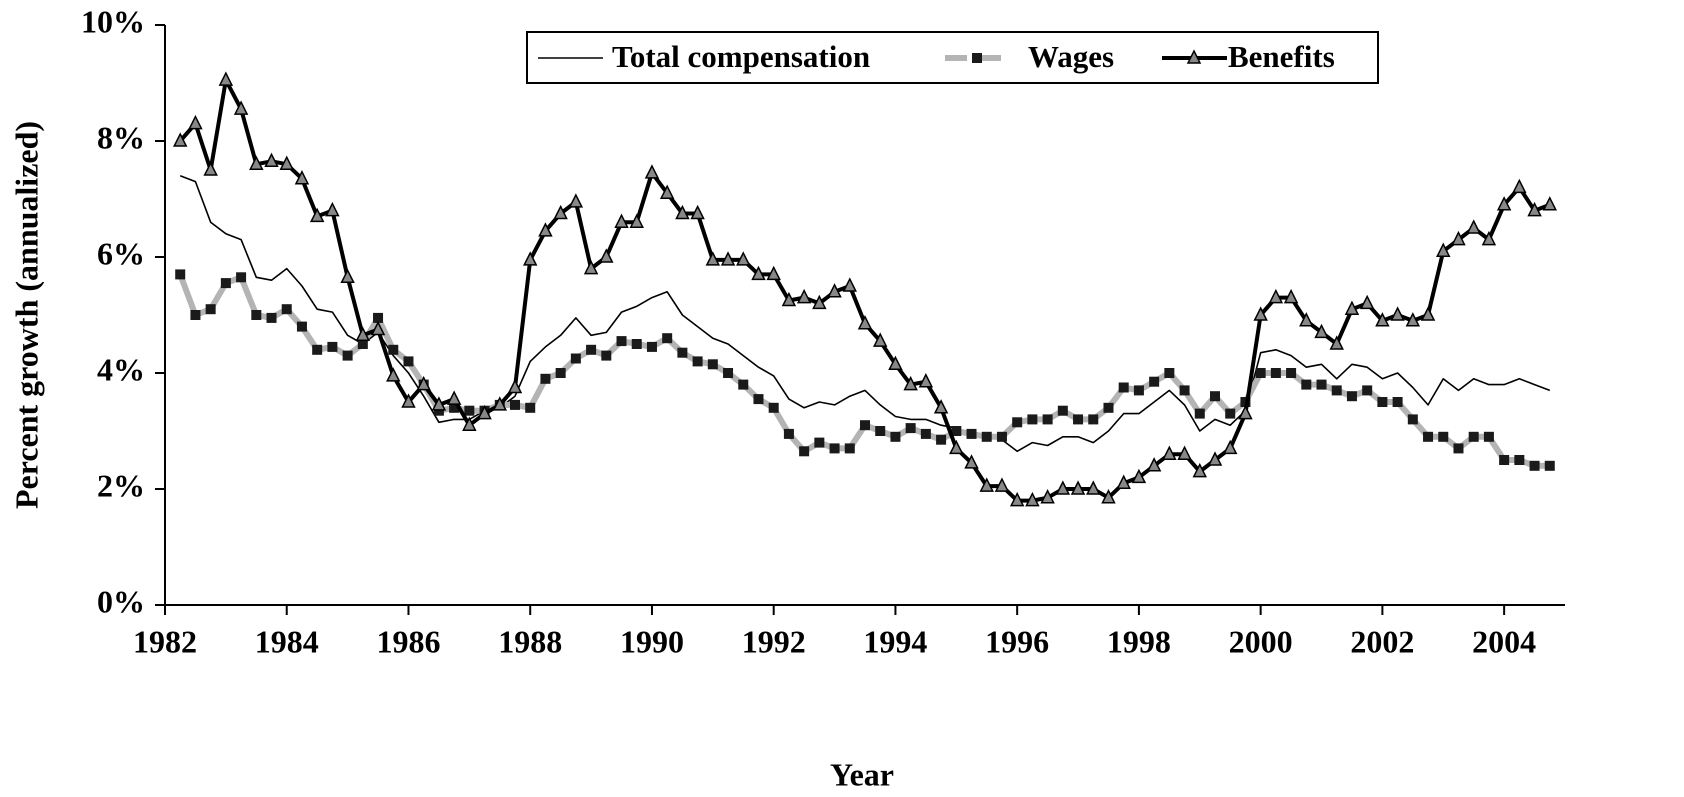  I want to click on legend-label: Total compensation, so click(741, 56).